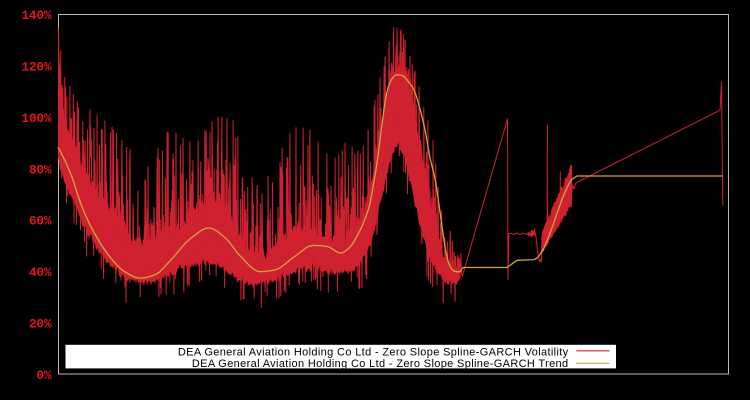  I want to click on svg-text: 120%, so click(36, 67).